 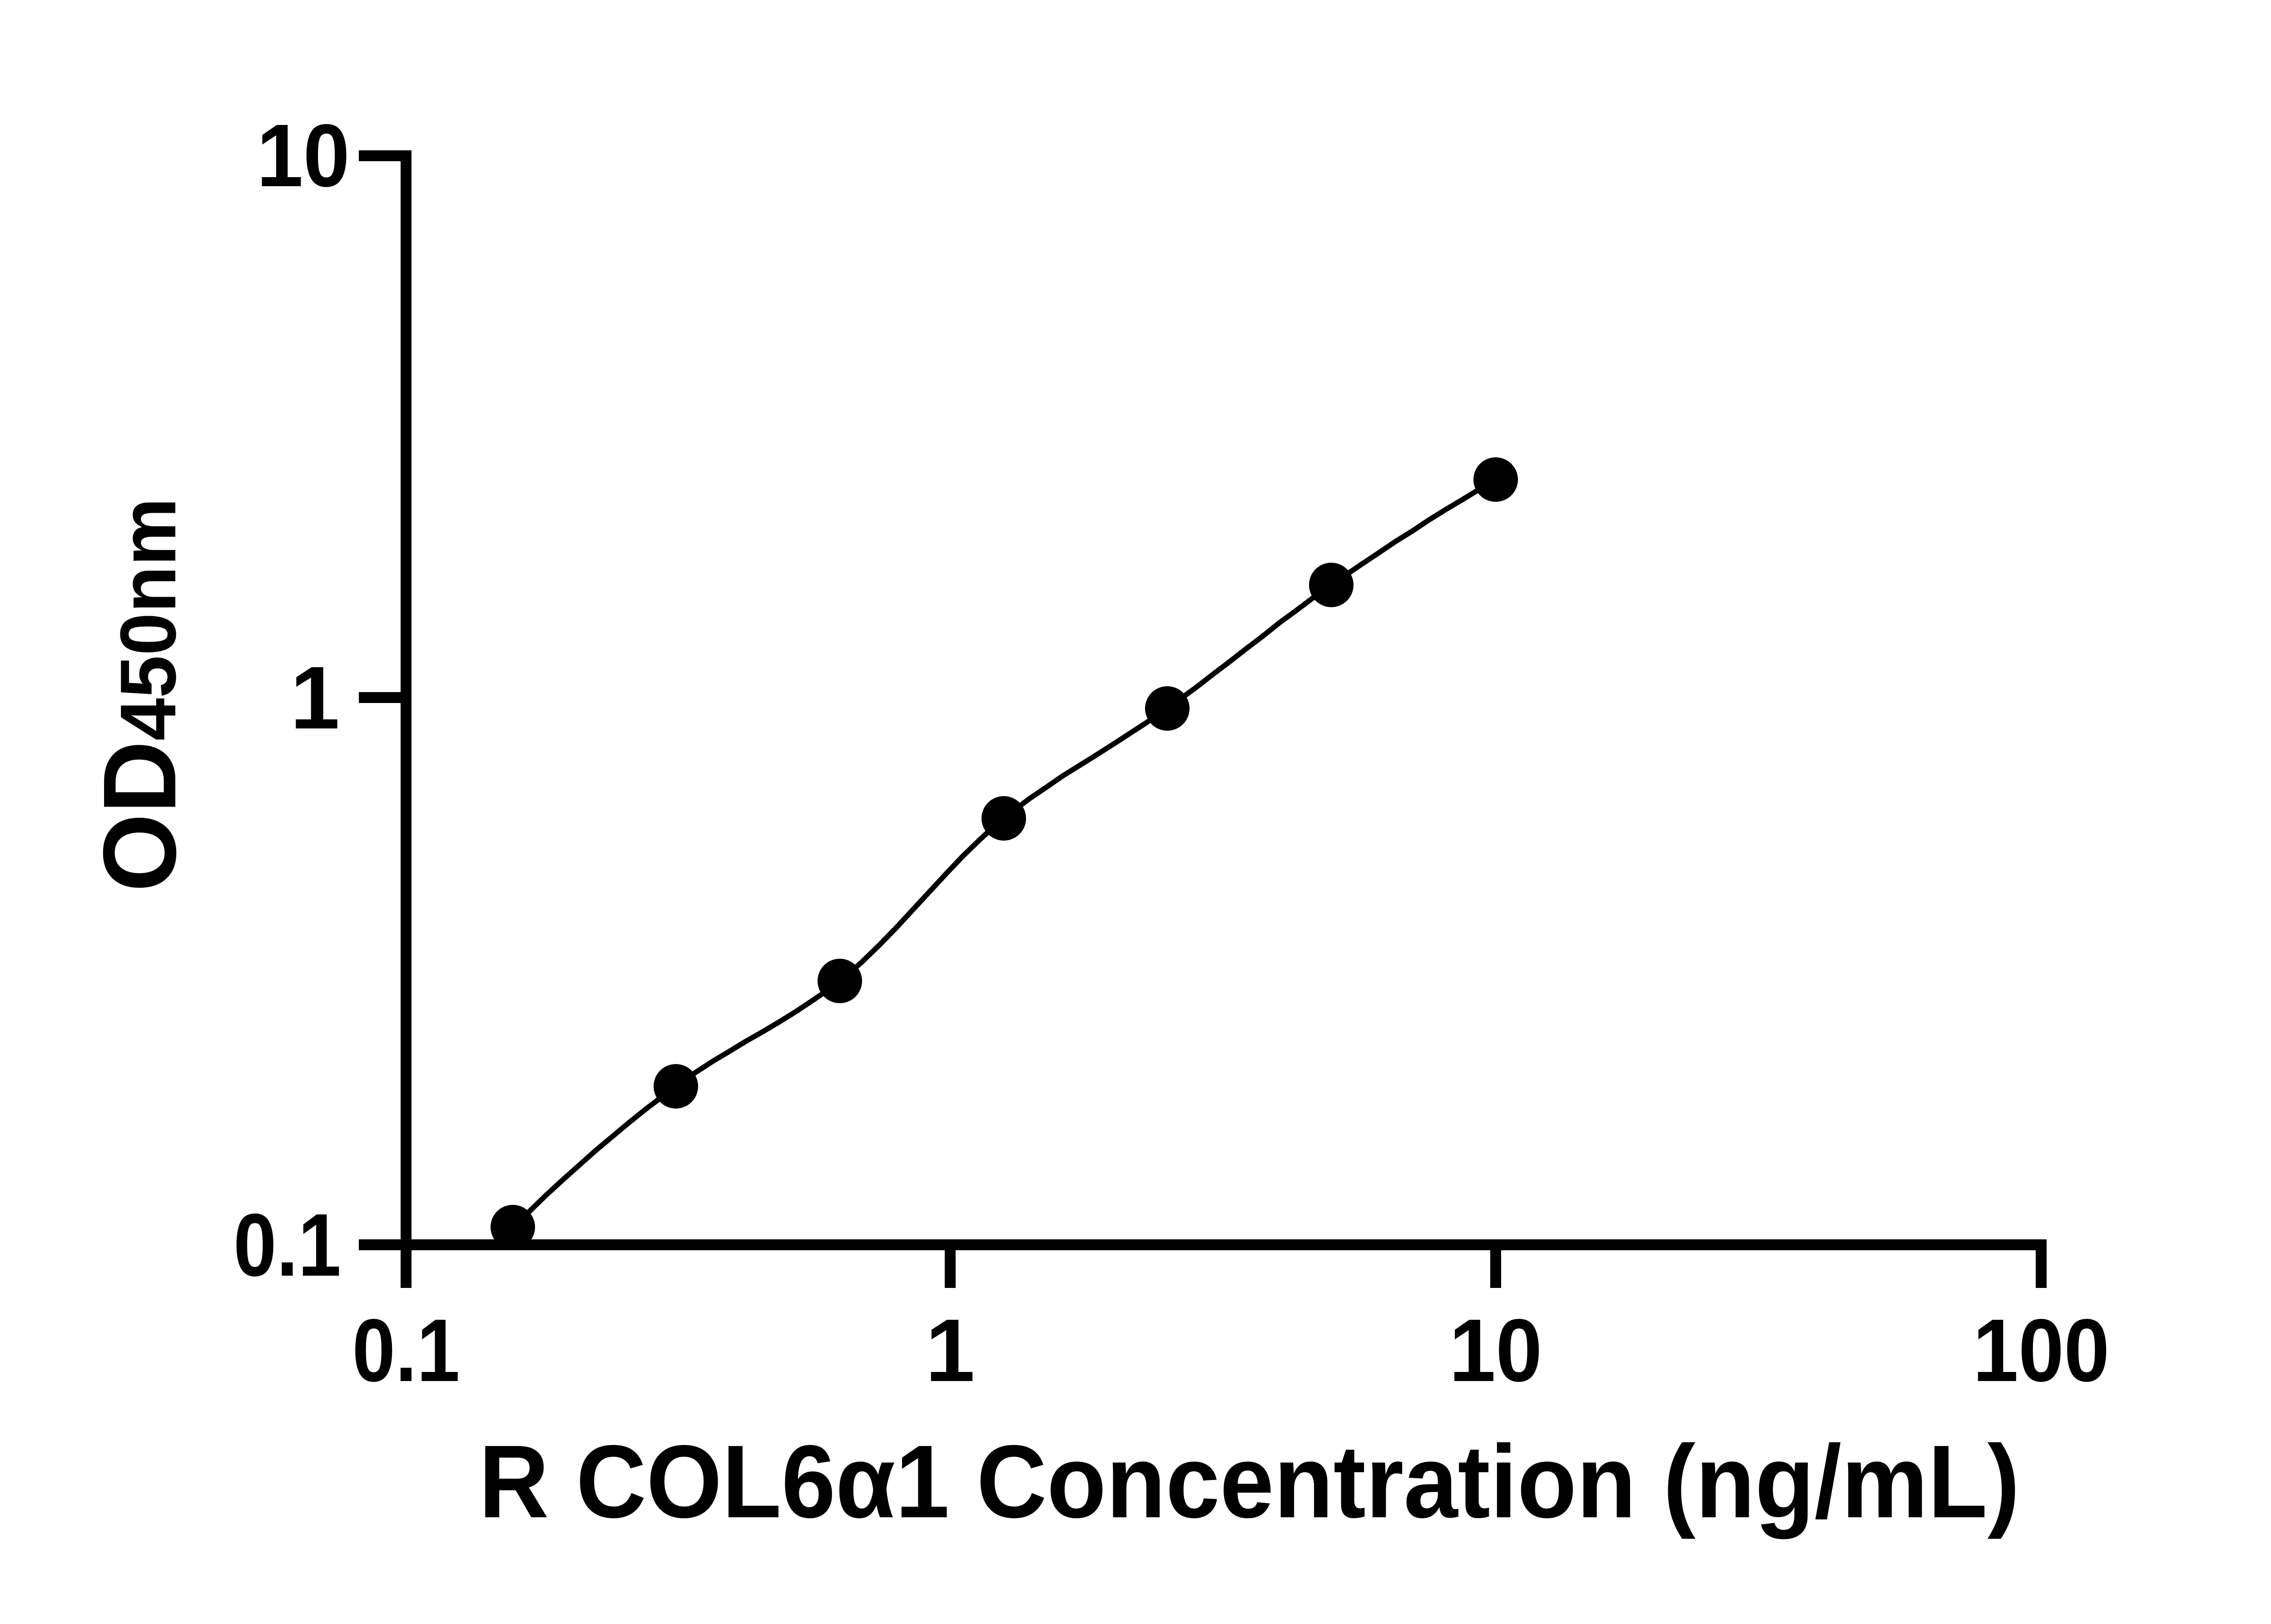 I want to click on svg-text: 450nm, so click(x=148, y=619).